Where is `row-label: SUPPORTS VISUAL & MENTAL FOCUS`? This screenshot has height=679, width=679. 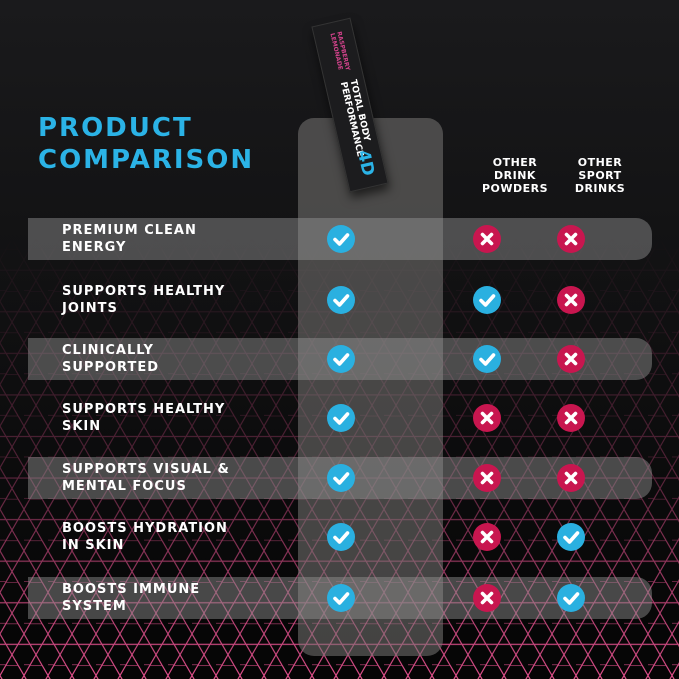
row-label: SUPPORTS VISUAL & MENTAL FOCUS is located at coordinates (146, 478).